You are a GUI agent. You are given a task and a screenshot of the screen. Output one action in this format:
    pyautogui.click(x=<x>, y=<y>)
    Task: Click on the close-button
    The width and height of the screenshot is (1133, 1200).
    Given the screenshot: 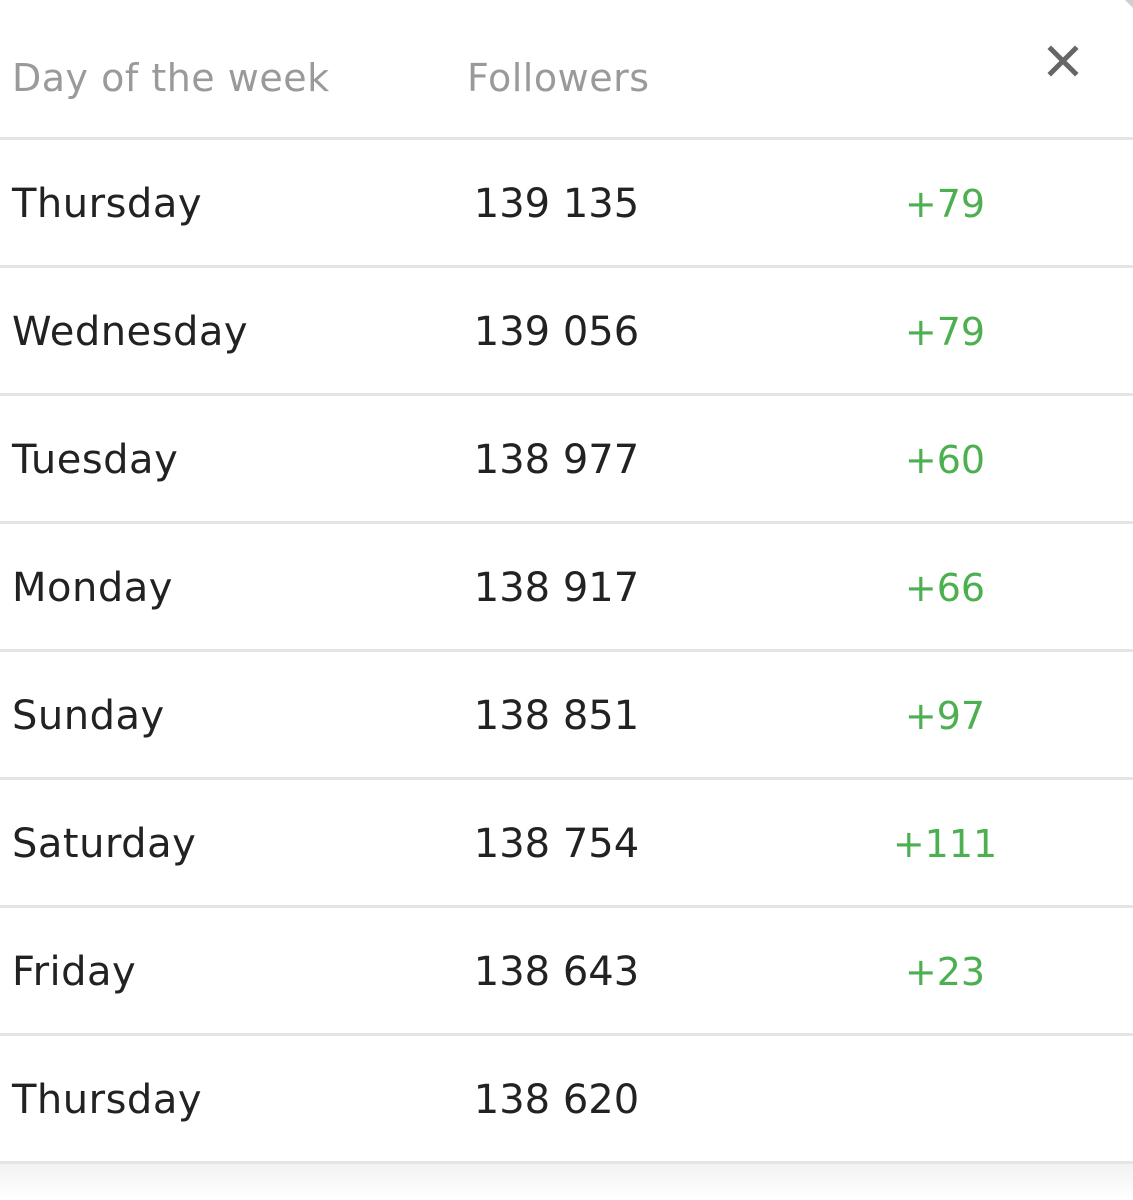 What is the action you would take?
    pyautogui.click(x=1063, y=63)
    